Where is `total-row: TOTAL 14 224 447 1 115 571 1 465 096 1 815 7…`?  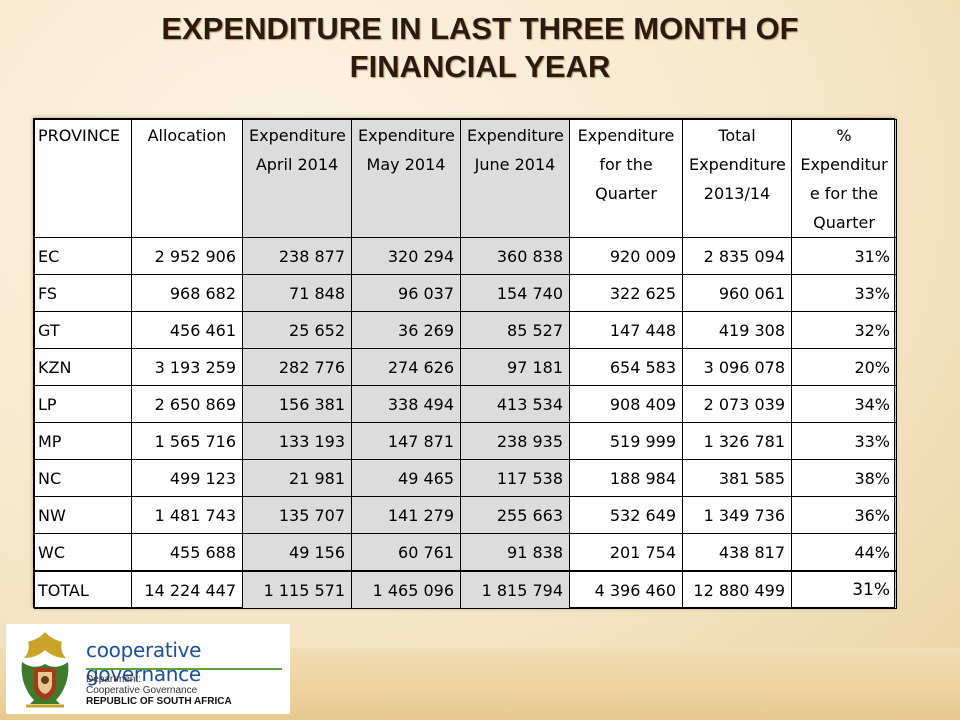
total-row: TOTAL 14 224 447 1 115 571 1 465 096 1 815 7… is located at coordinates (465, 589).